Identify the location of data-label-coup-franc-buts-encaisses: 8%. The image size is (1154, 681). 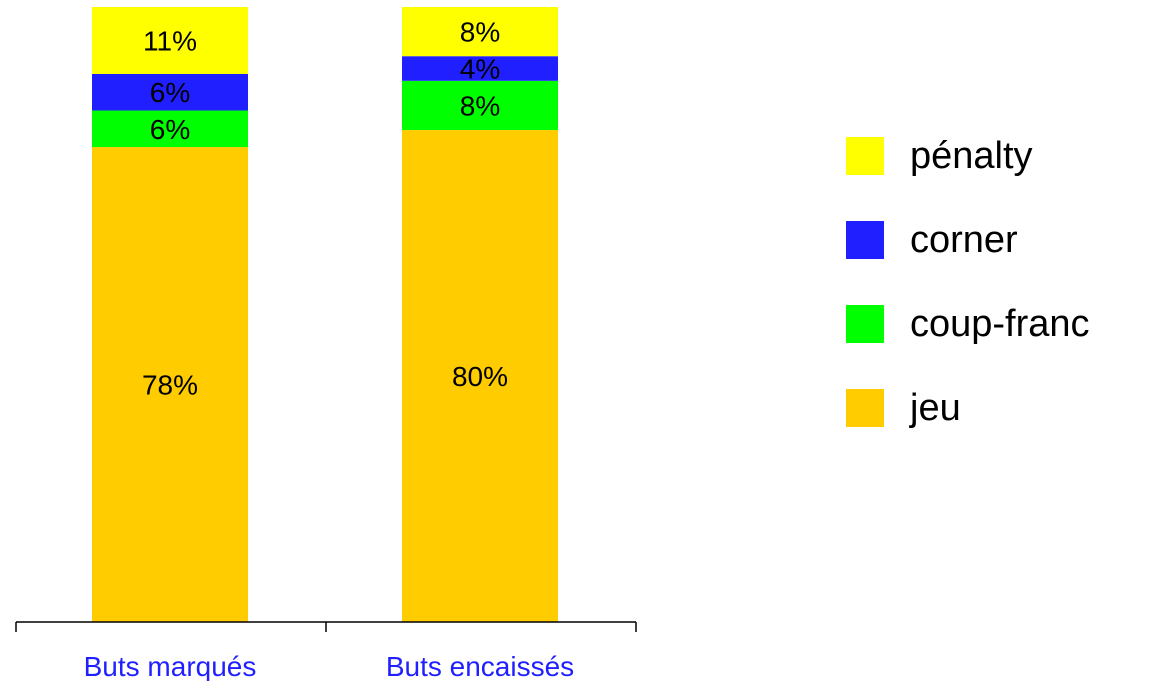
(480, 105).